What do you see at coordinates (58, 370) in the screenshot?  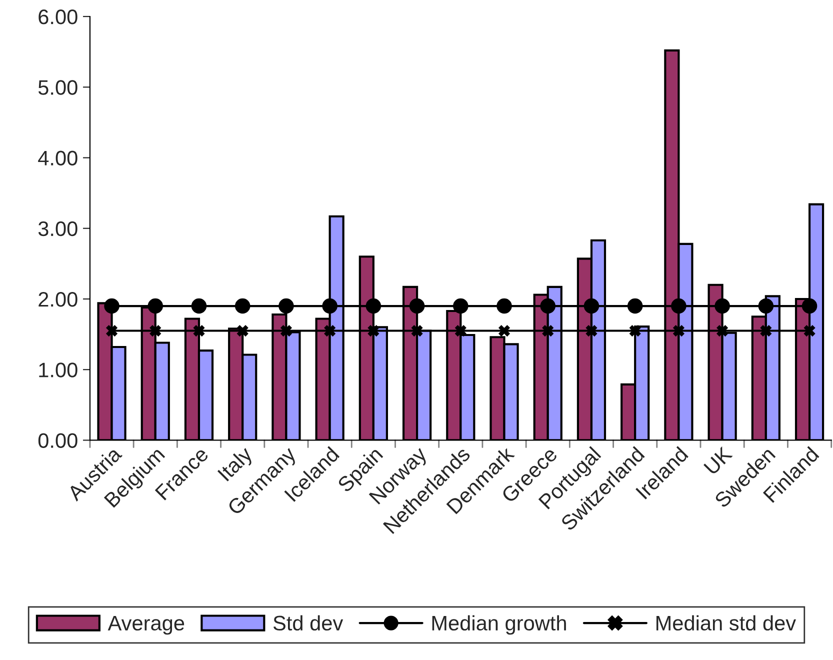 I see `y-tick-label: 1.00` at bounding box center [58, 370].